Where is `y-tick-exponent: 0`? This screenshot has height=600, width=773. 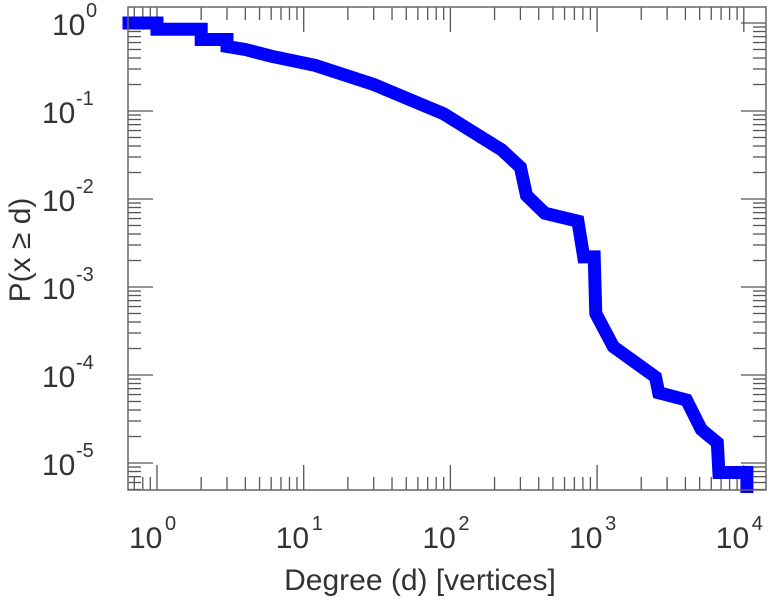
y-tick-exponent: 0 is located at coordinates (91, 11).